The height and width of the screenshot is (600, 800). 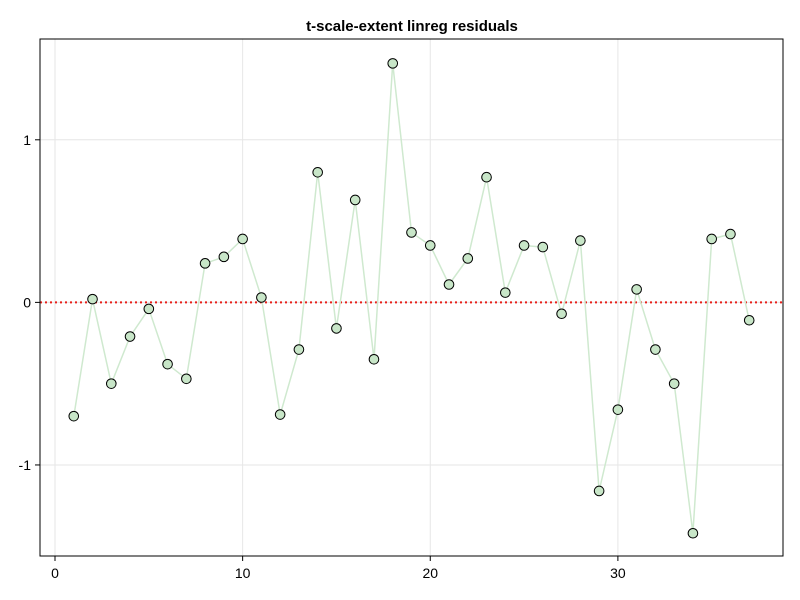 What do you see at coordinates (25, 465) in the screenshot?
I see `y-tick-label: -1` at bounding box center [25, 465].